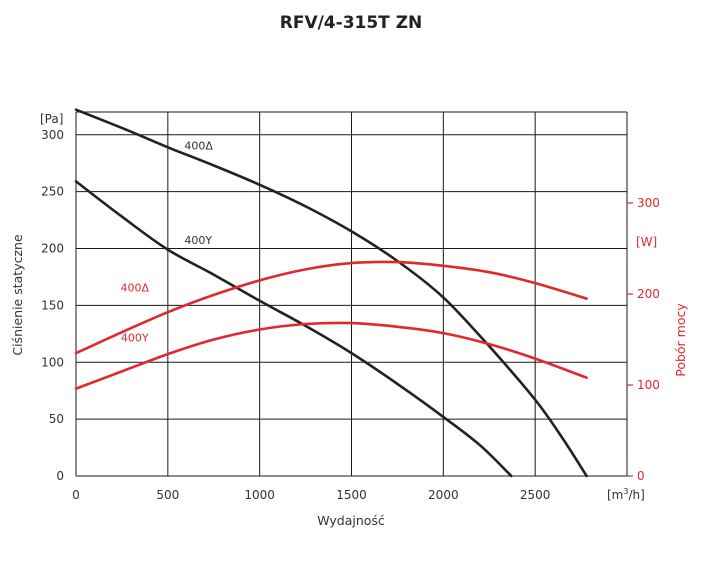 This screenshot has width=703, height=582. Describe the element at coordinates (535, 495) in the screenshot. I see `x-tick-label-5: 2500` at that location.